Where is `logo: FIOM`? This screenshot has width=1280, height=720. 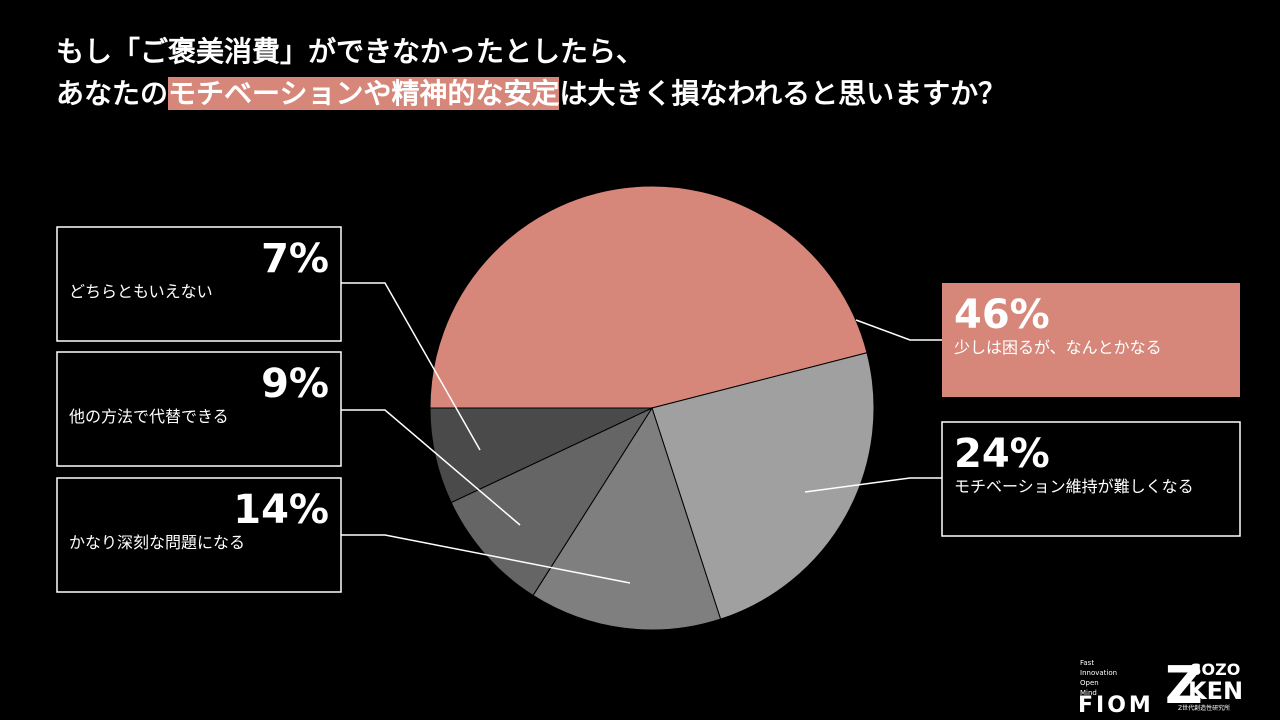 logo: FIOM is located at coordinates (1116, 705).